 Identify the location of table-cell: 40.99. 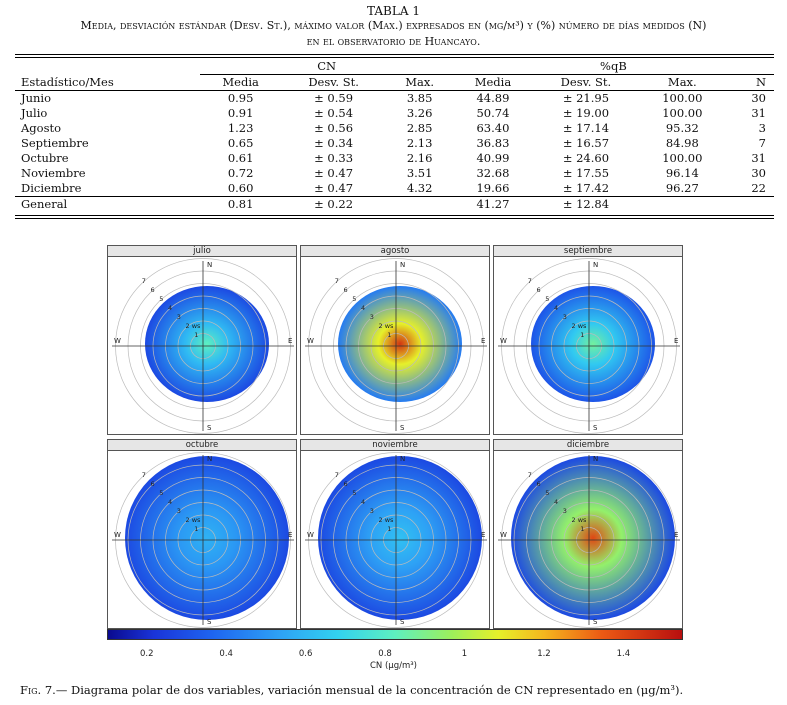
(493, 158).